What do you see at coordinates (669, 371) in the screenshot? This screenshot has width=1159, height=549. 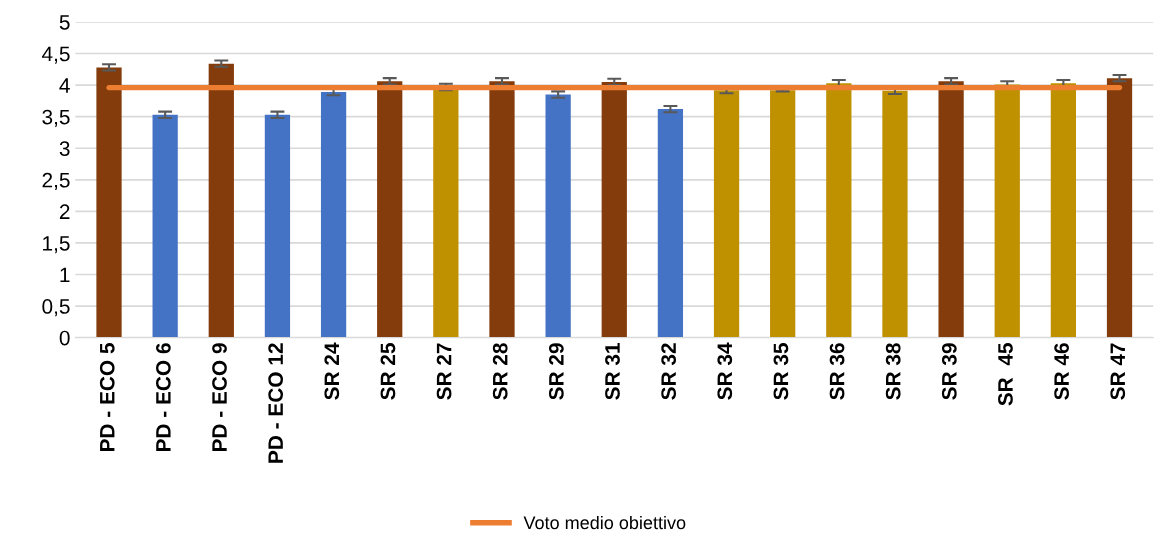 I see `x-tick-label: SR 32` at bounding box center [669, 371].